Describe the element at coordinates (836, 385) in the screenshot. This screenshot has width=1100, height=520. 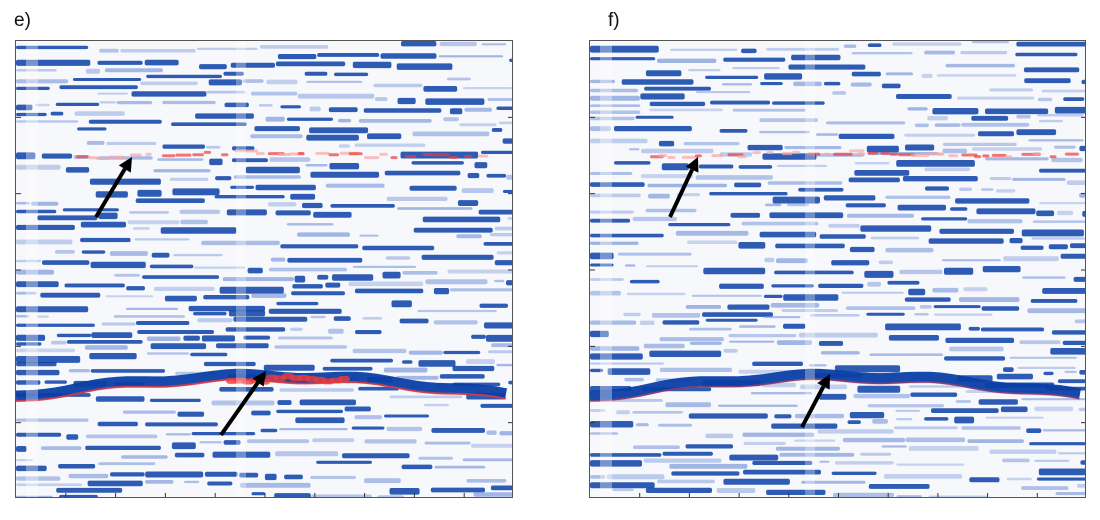
I see `main-horizon` at that location.